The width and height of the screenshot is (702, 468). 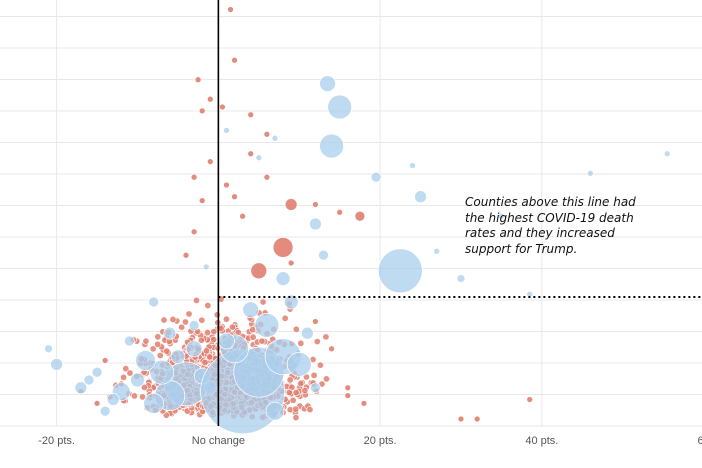 What do you see at coordinates (699, 441) in the screenshot?
I see `x-tick-label: 60` at bounding box center [699, 441].